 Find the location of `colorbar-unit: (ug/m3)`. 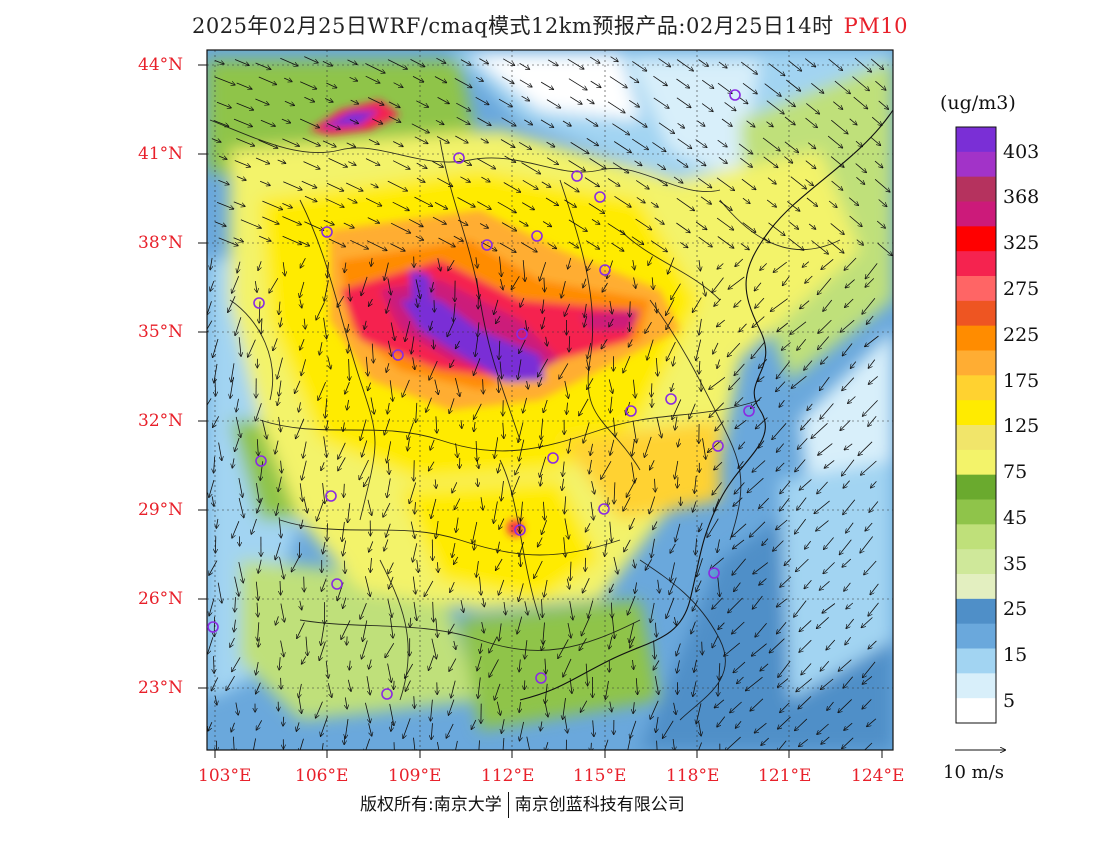

colorbar-unit: (ug/m3) is located at coordinates (978, 103).